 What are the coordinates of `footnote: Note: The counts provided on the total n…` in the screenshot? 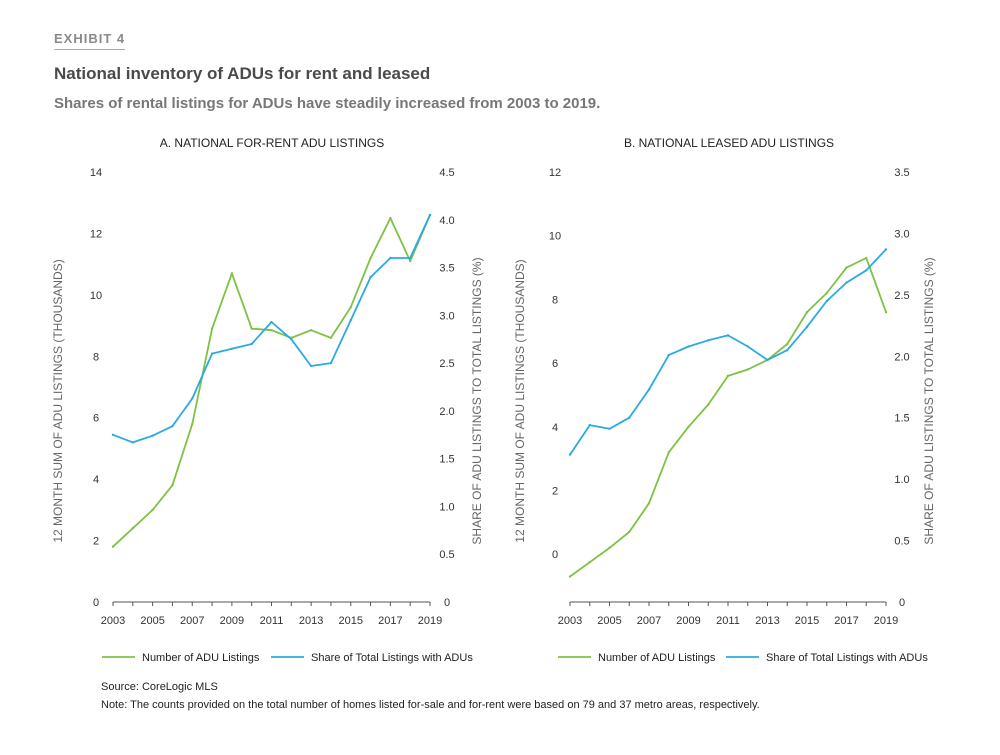 It's located at (430, 705).